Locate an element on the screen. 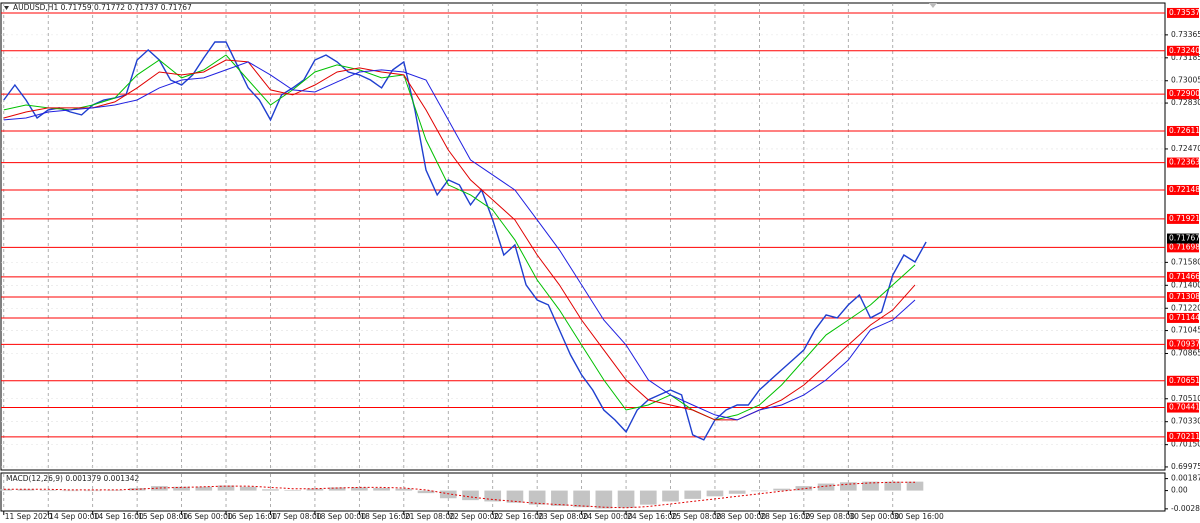  x-tick-label: 14 Sep 00:00 is located at coordinates (74, 516).